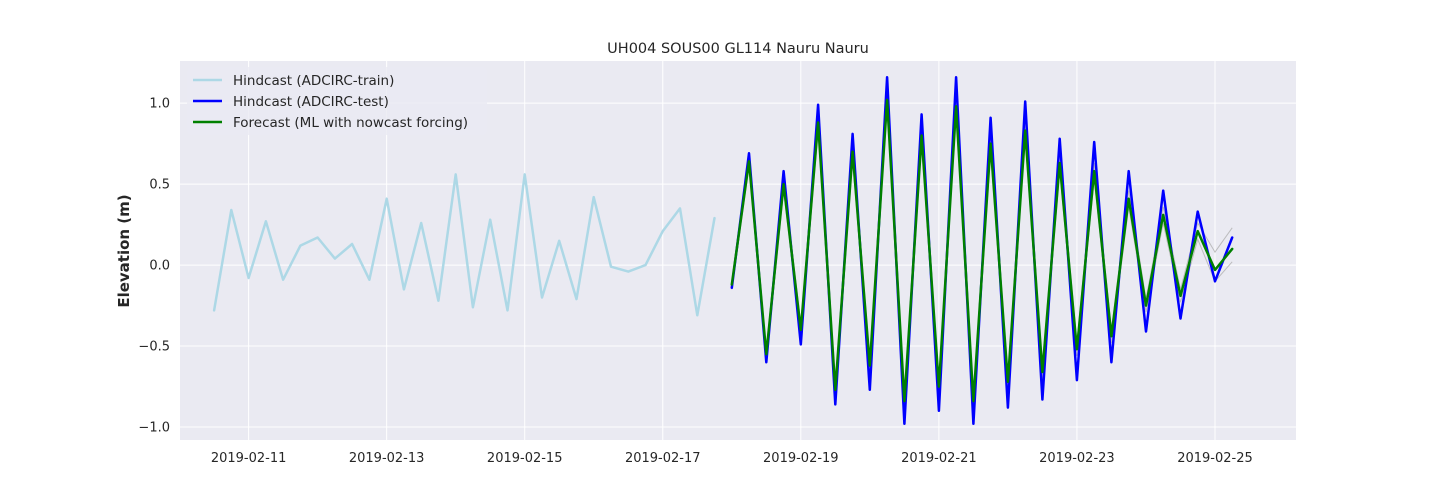 Image resolution: width=1440 pixels, height=504 pixels. What do you see at coordinates (154, 428) in the screenshot?
I see `y-tick-label: −1.0` at bounding box center [154, 428].